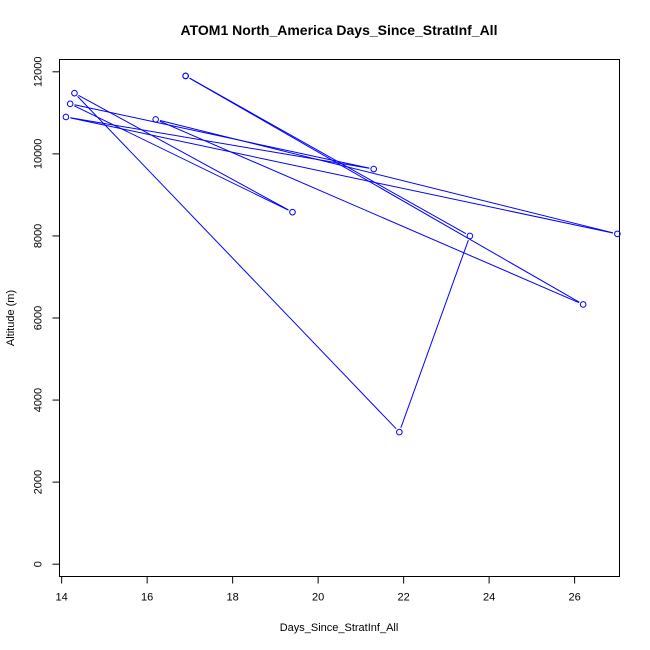 This screenshot has height=650, width=650. Describe the element at coordinates (339, 628) in the screenshot. I see `x-axis-label: Days_Since_StratInf_All` at that location.